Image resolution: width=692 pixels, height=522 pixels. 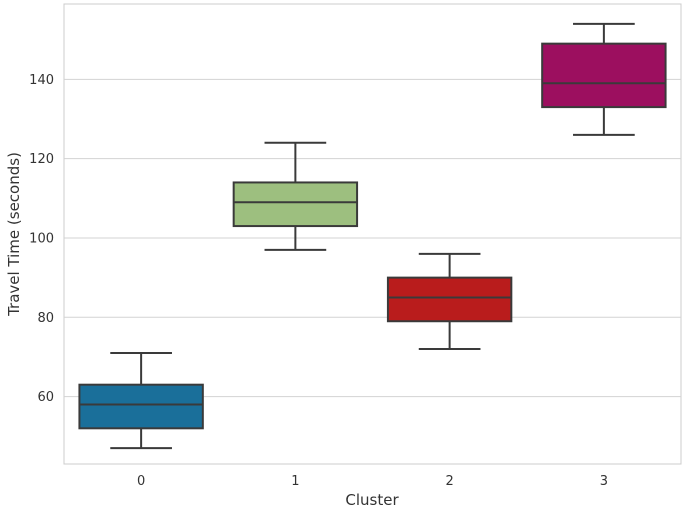 What do you see at coordinates (14, 234) in the screenshot?
I see `y-axis-label: Travel Time (seconds)` at bounding box center [14, 234].